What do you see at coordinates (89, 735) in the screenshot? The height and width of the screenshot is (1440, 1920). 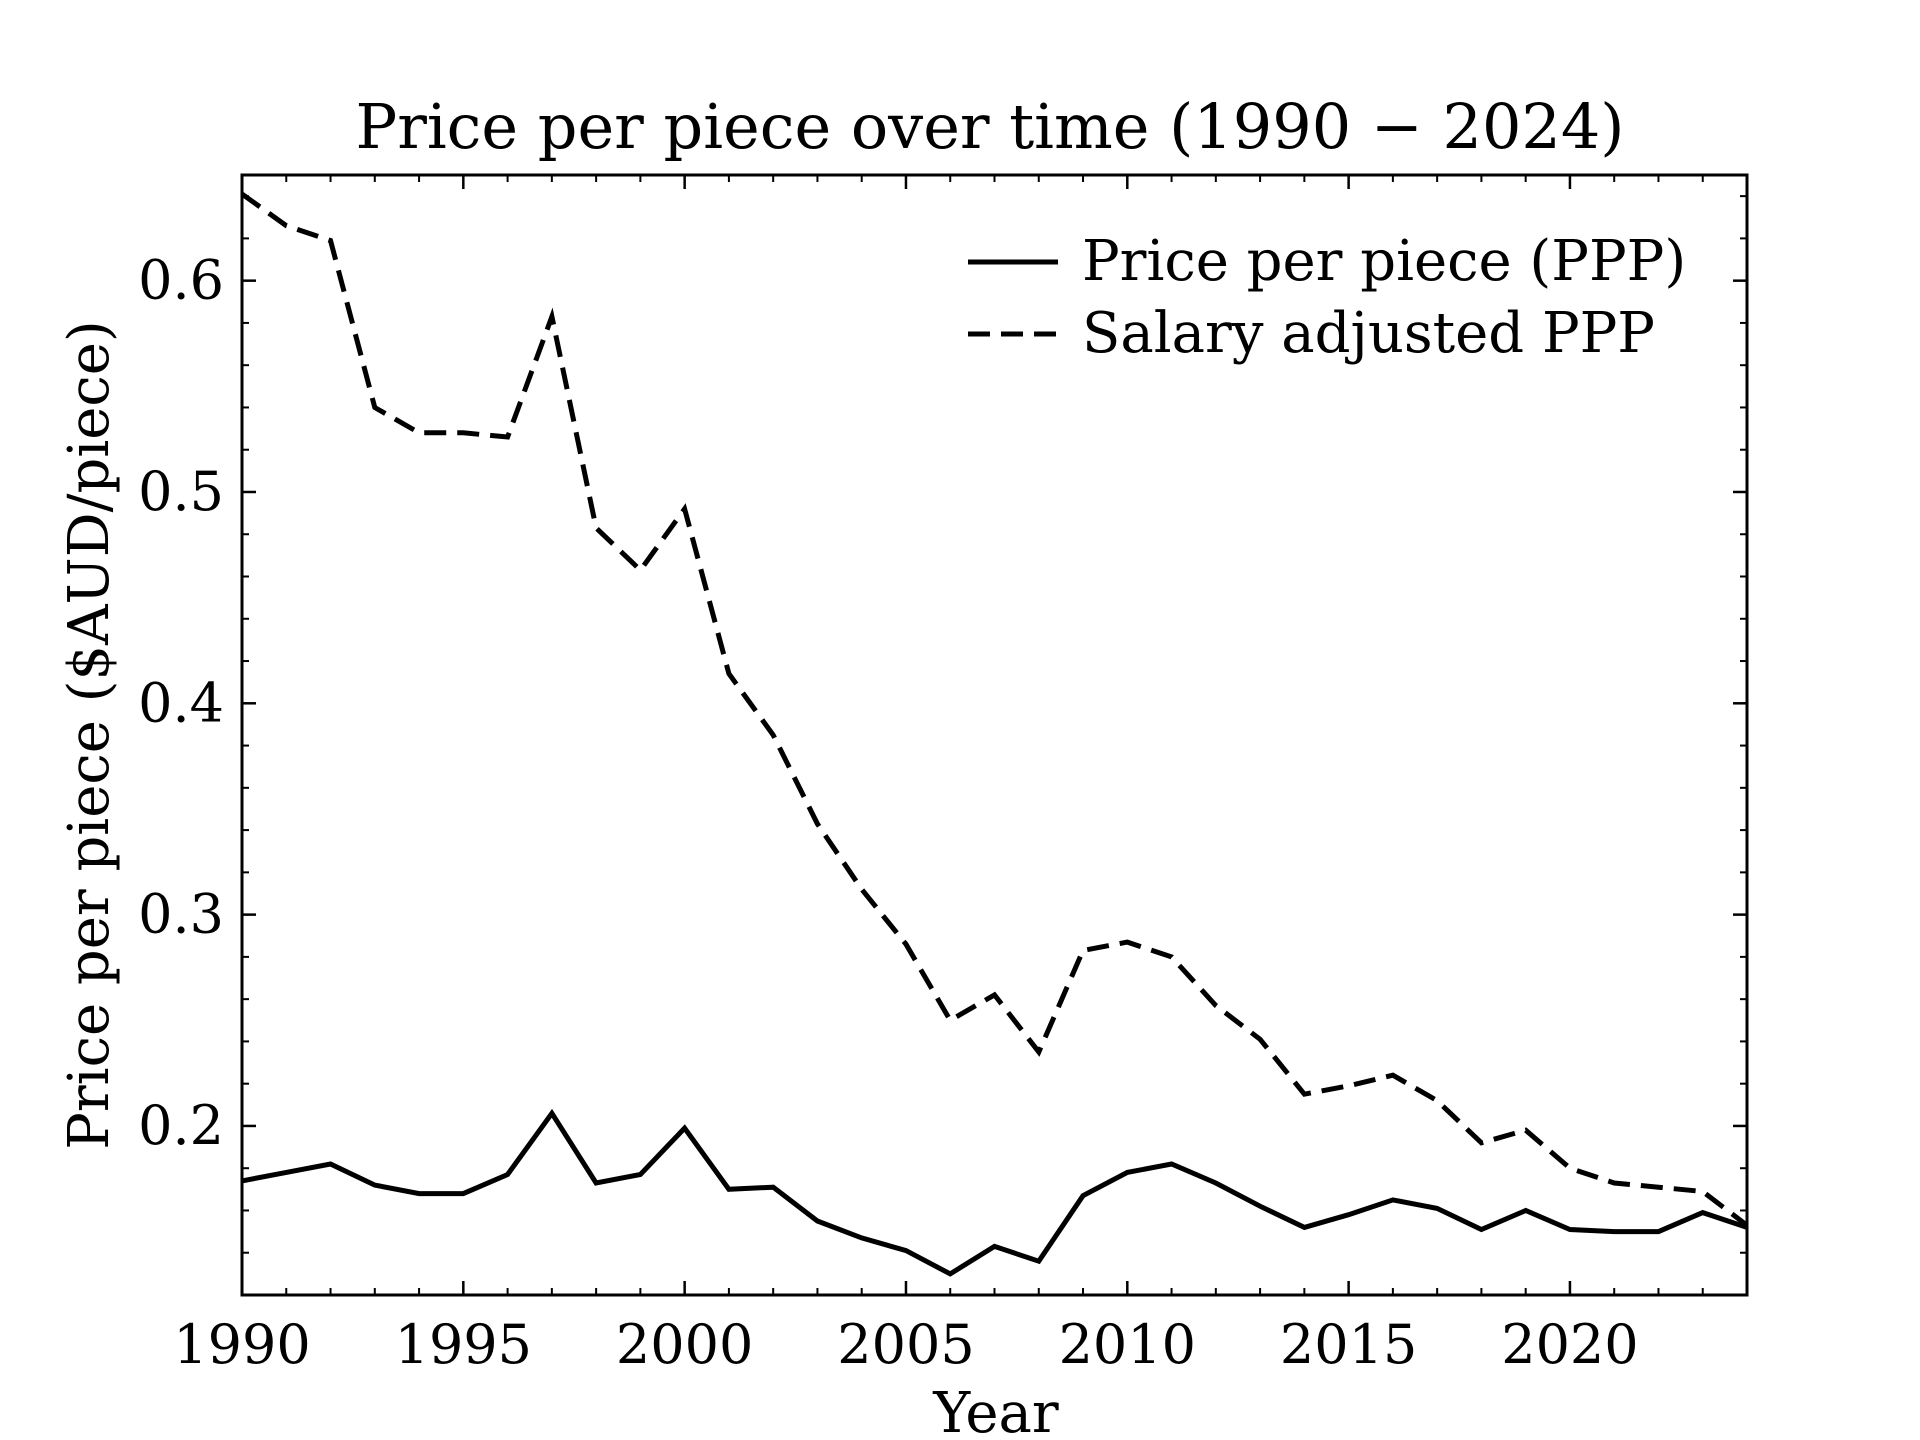 I see `y-axis-label: Price per piece ($AUD/piece)` at bounding box center [89, 735].